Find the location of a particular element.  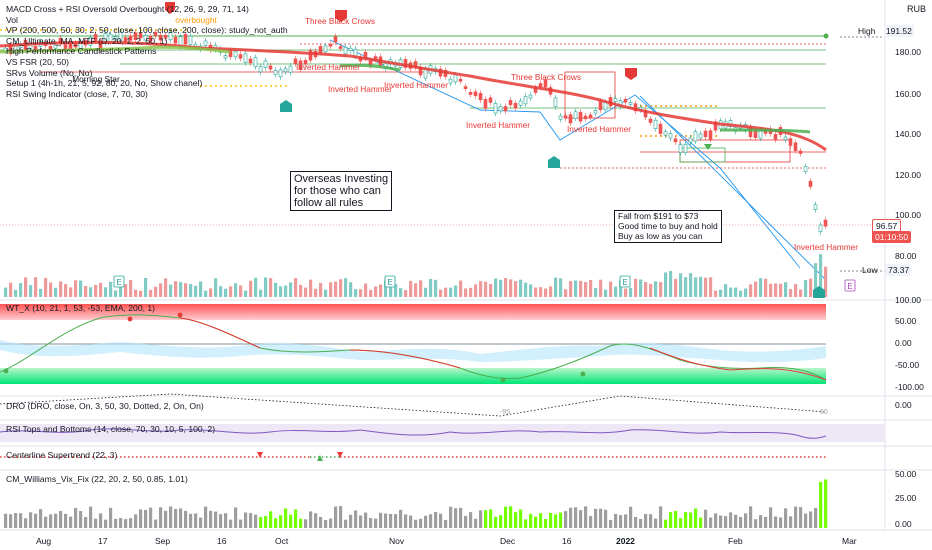

indicator-label: High Performance Candlestick Patterns is located at coordinates (81, 51).